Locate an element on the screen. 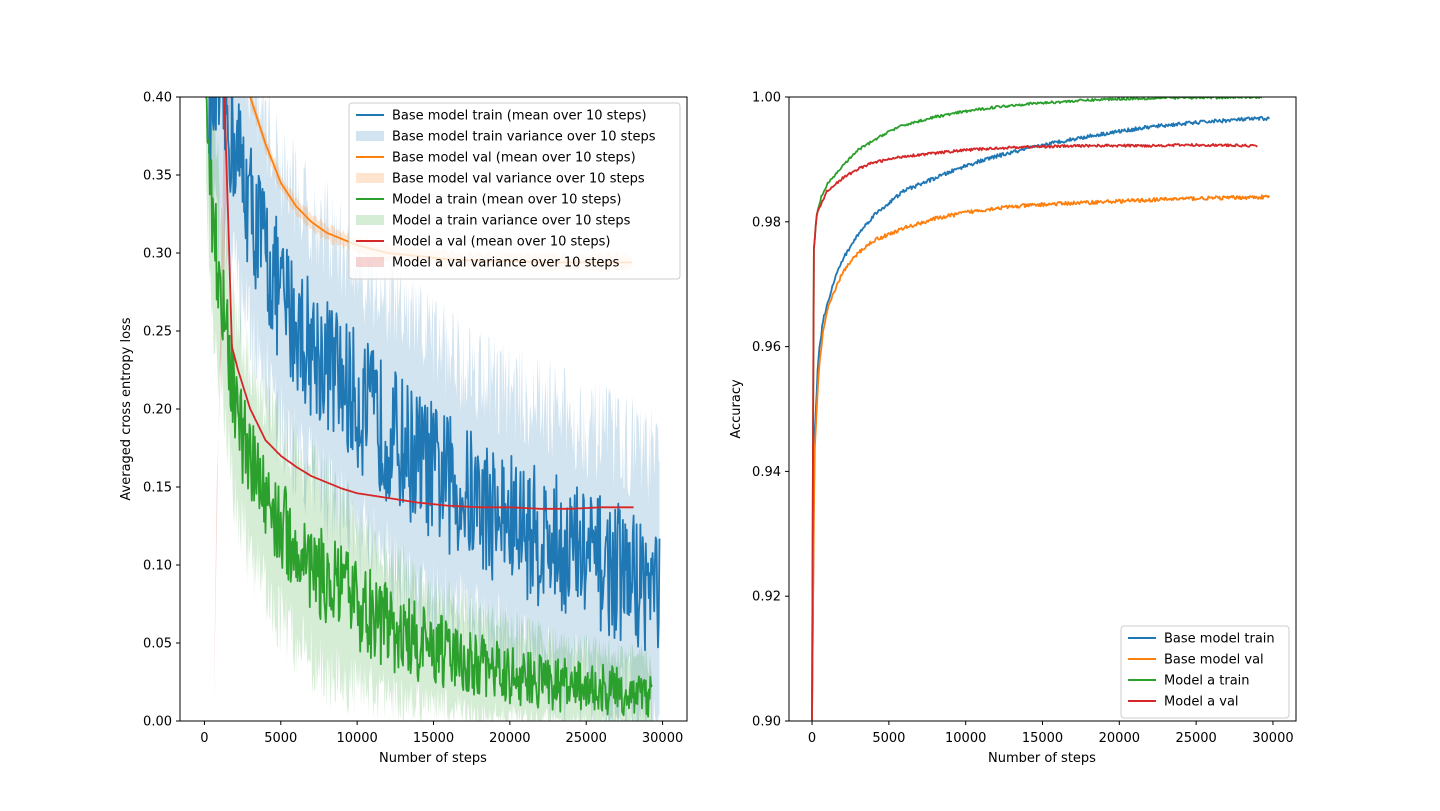 The width and height of the screenshot is (1440, 811). y-tick-label: 0.30 is located at coordinates (157, 254).